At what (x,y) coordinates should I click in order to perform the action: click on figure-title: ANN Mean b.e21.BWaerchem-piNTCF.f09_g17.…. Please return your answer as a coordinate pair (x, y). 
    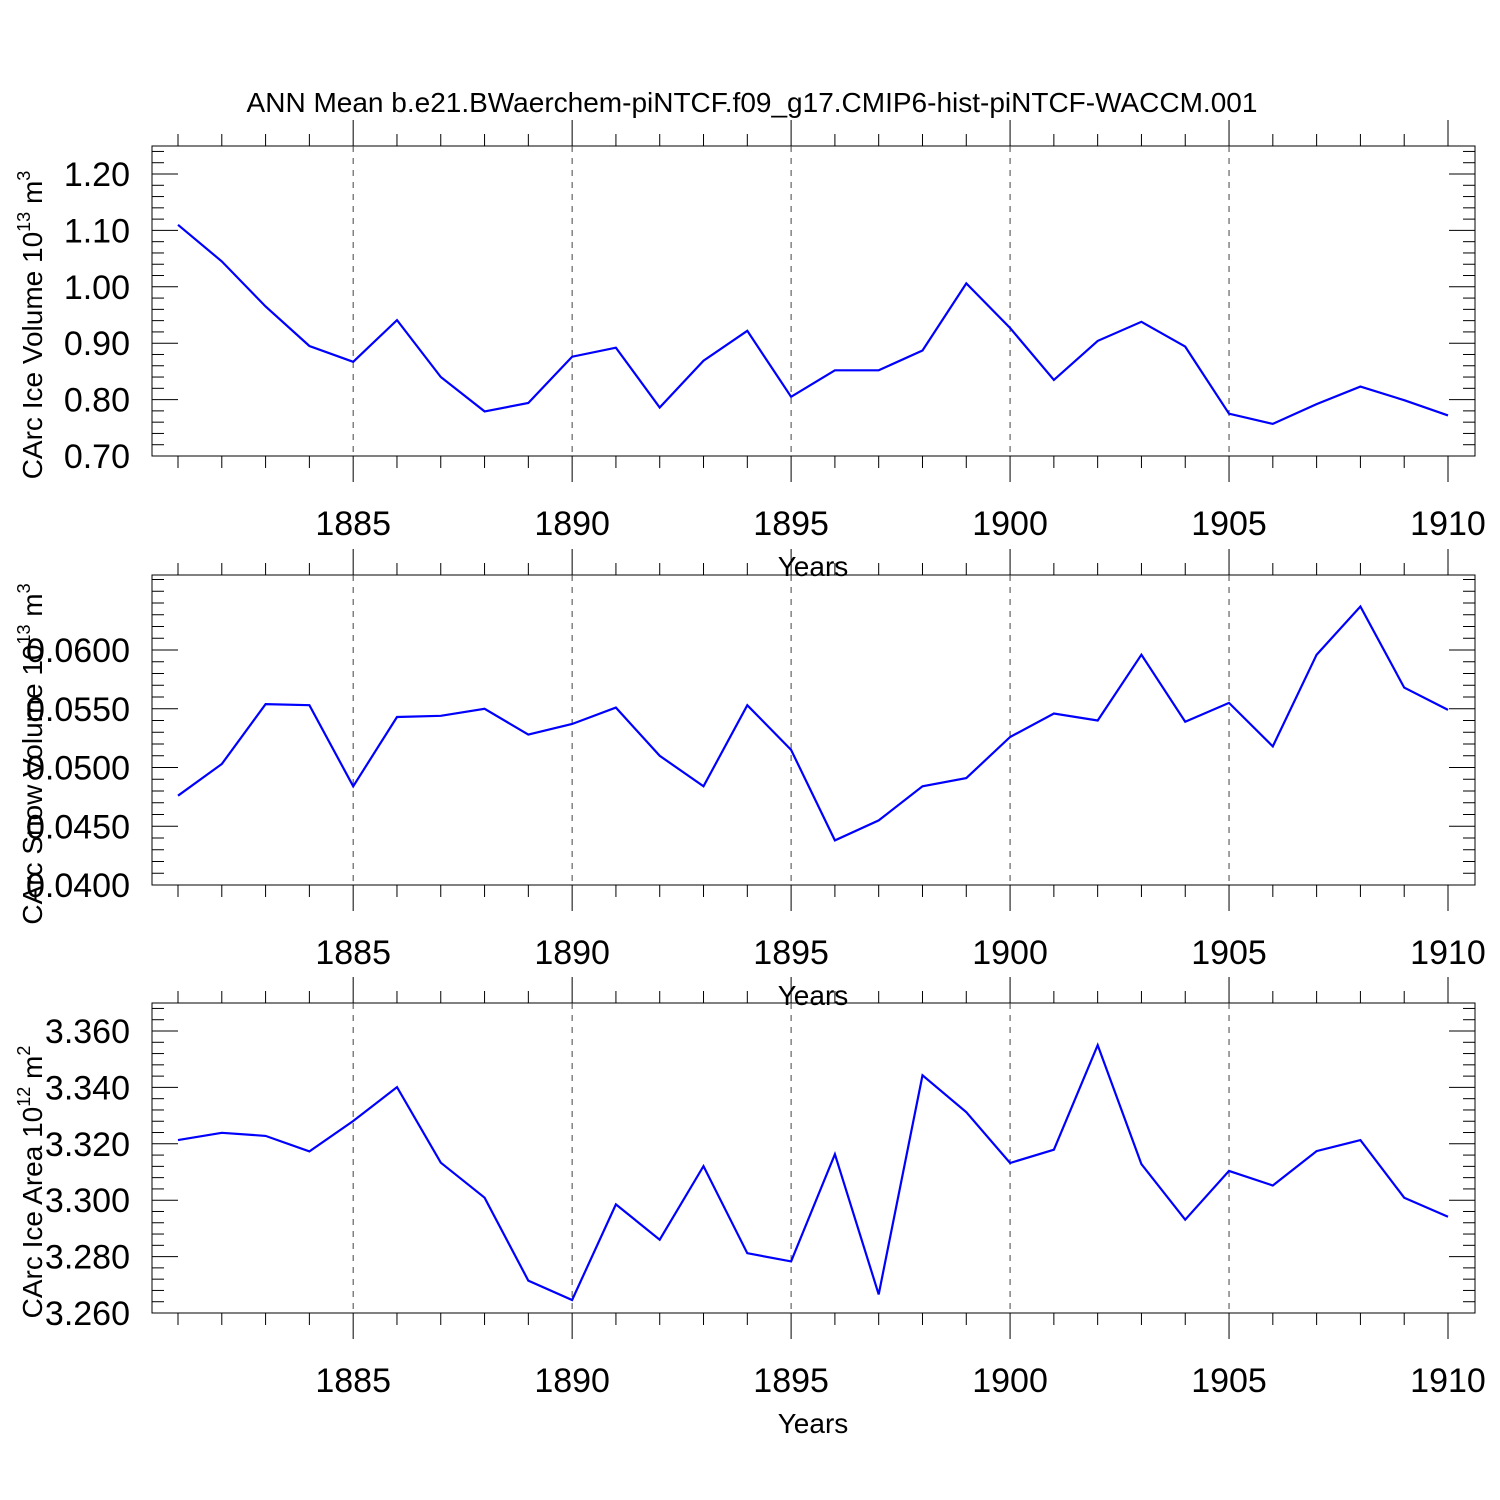
    Looking at the image, I should click on (752, 102).